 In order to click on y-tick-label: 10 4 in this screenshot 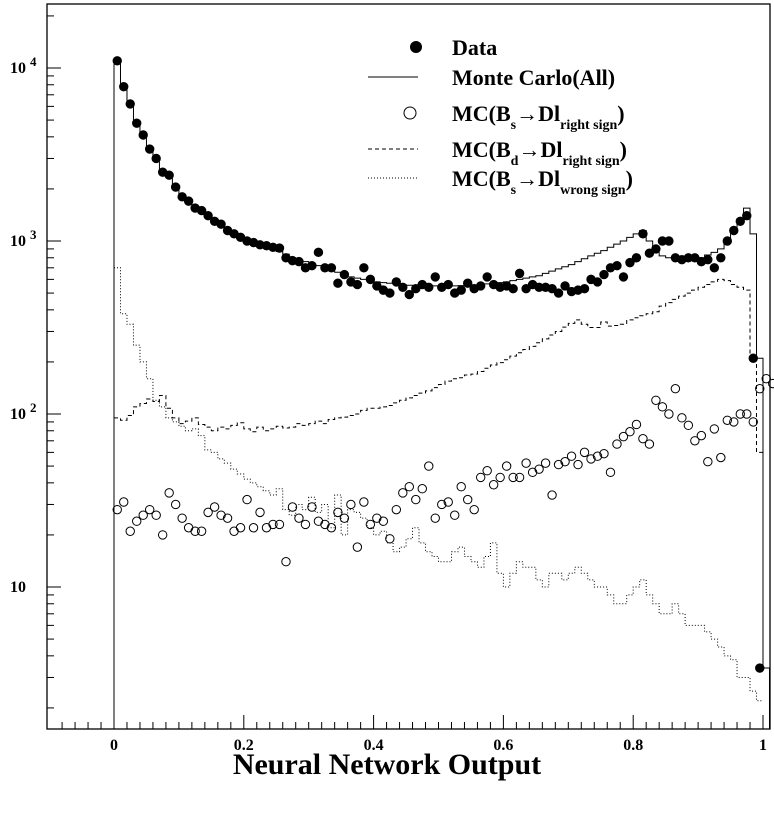, I will do `click(23, 65)`.